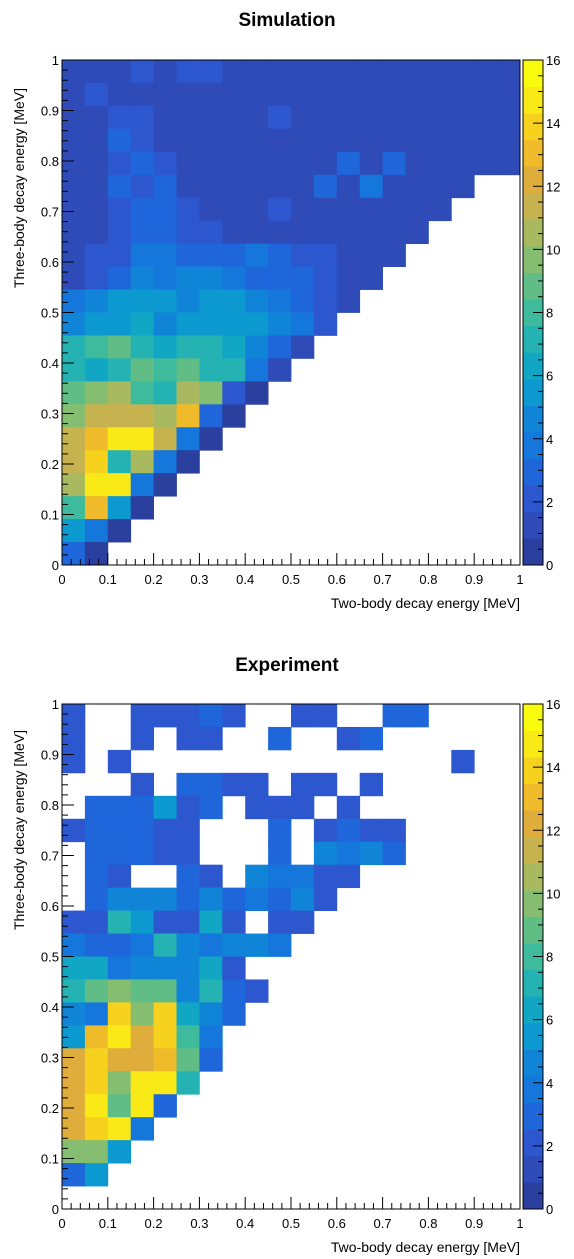 The height and width of the screenshot is (1259, 574). What do you see at coordinates (553, 186) in the screenshot?
I see `colorbar-tick-label: 12` at bounding box center [553, 186].